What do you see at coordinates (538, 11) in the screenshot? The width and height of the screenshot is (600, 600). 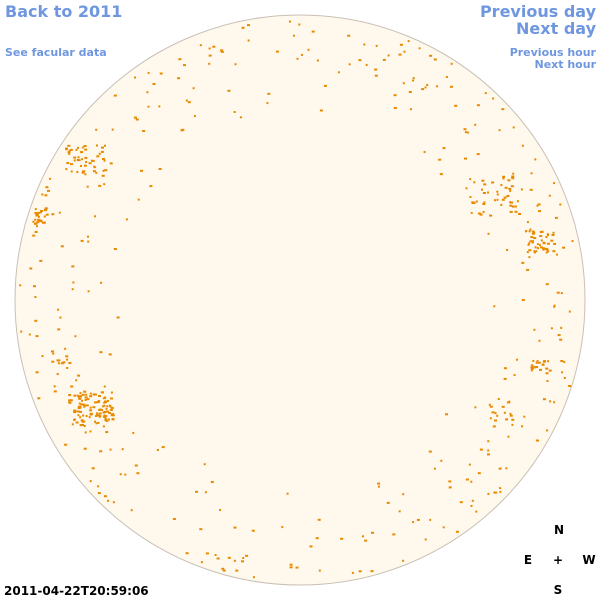 I see `previous-day-link: Previous day` at bounding box center [538, 11].